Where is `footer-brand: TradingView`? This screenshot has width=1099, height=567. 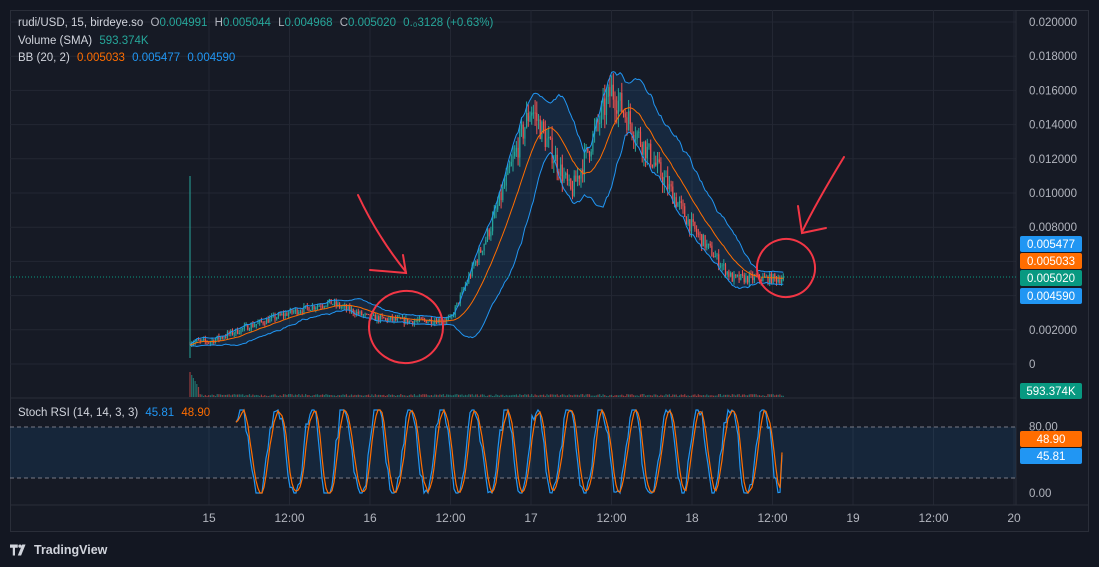
footer-brand: TradingView is located at coordinates (71, 550).